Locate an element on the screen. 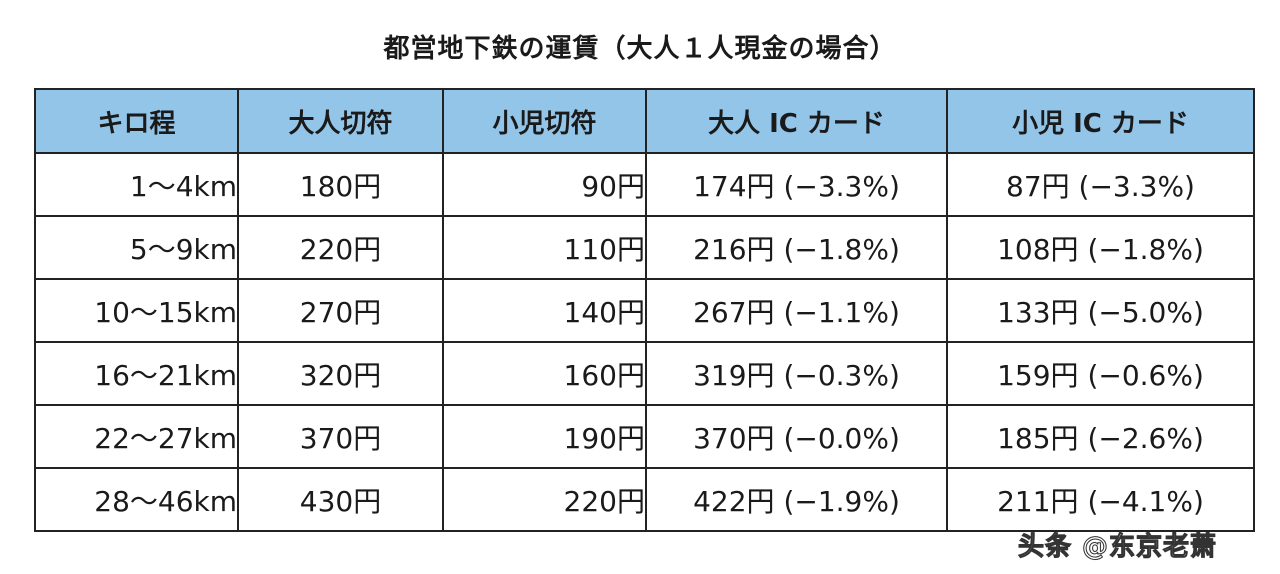 The width and height of the screenshot is (1280, 574). child-ticket-cell: 90円 is located at coordinates (544, 184).